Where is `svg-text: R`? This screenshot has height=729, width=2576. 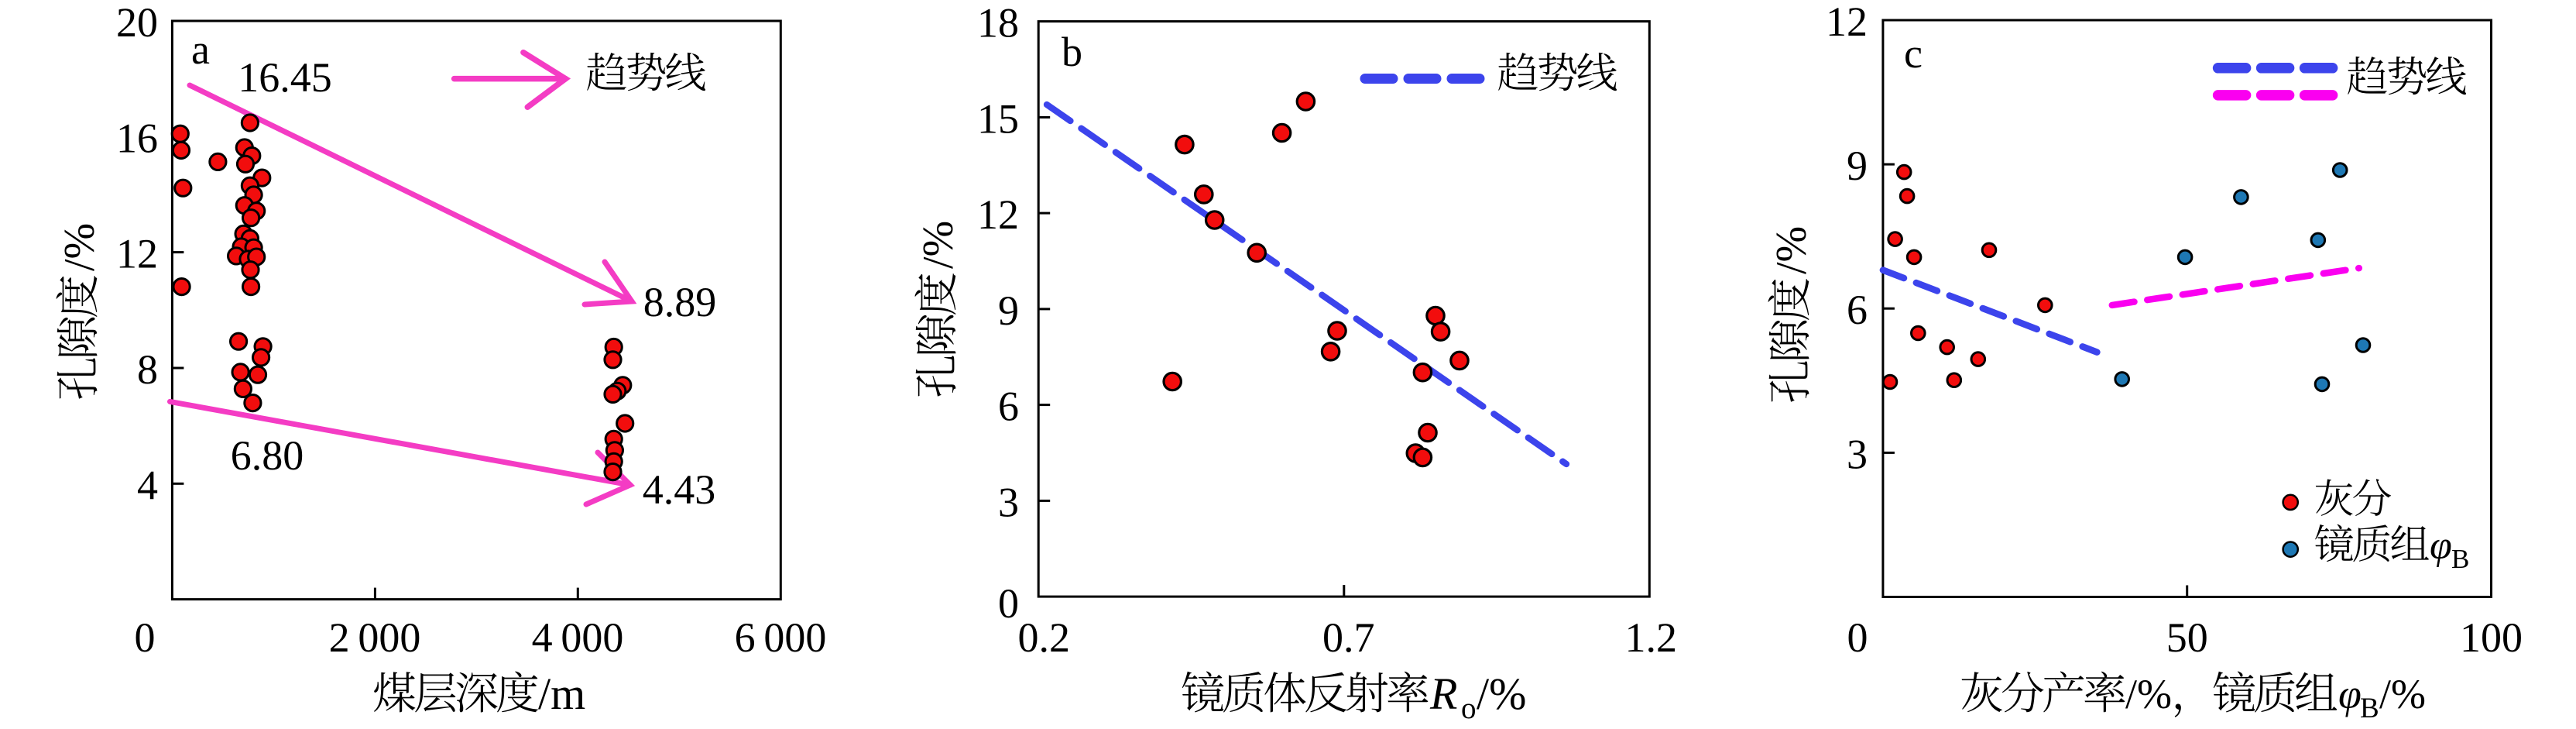
svg-text: R is located at coordinates (1443, 694).